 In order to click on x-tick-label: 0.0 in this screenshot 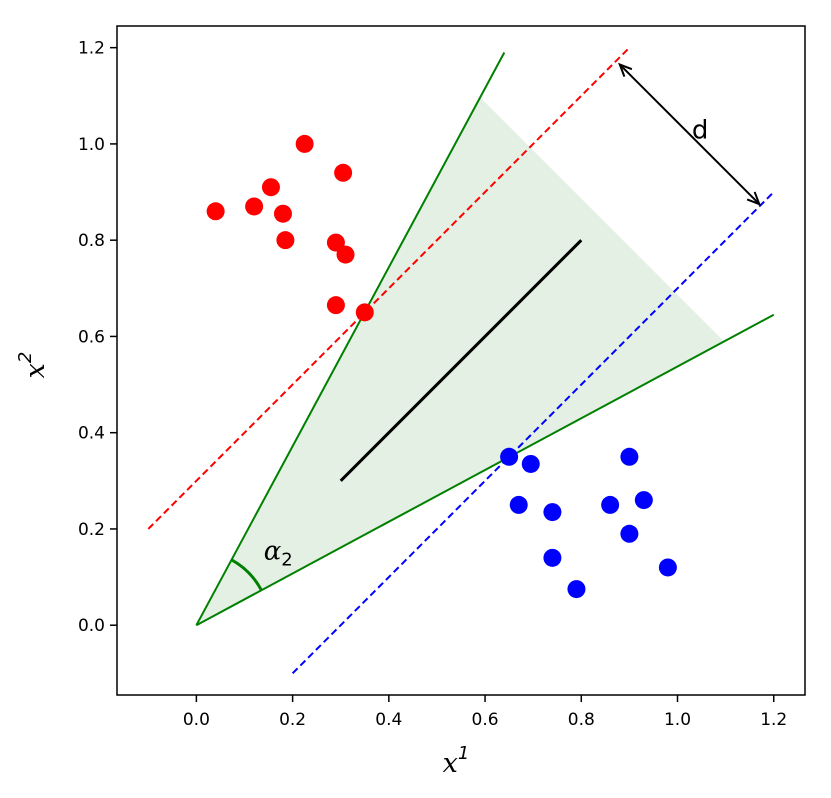, I will do `click(196, 720)`.